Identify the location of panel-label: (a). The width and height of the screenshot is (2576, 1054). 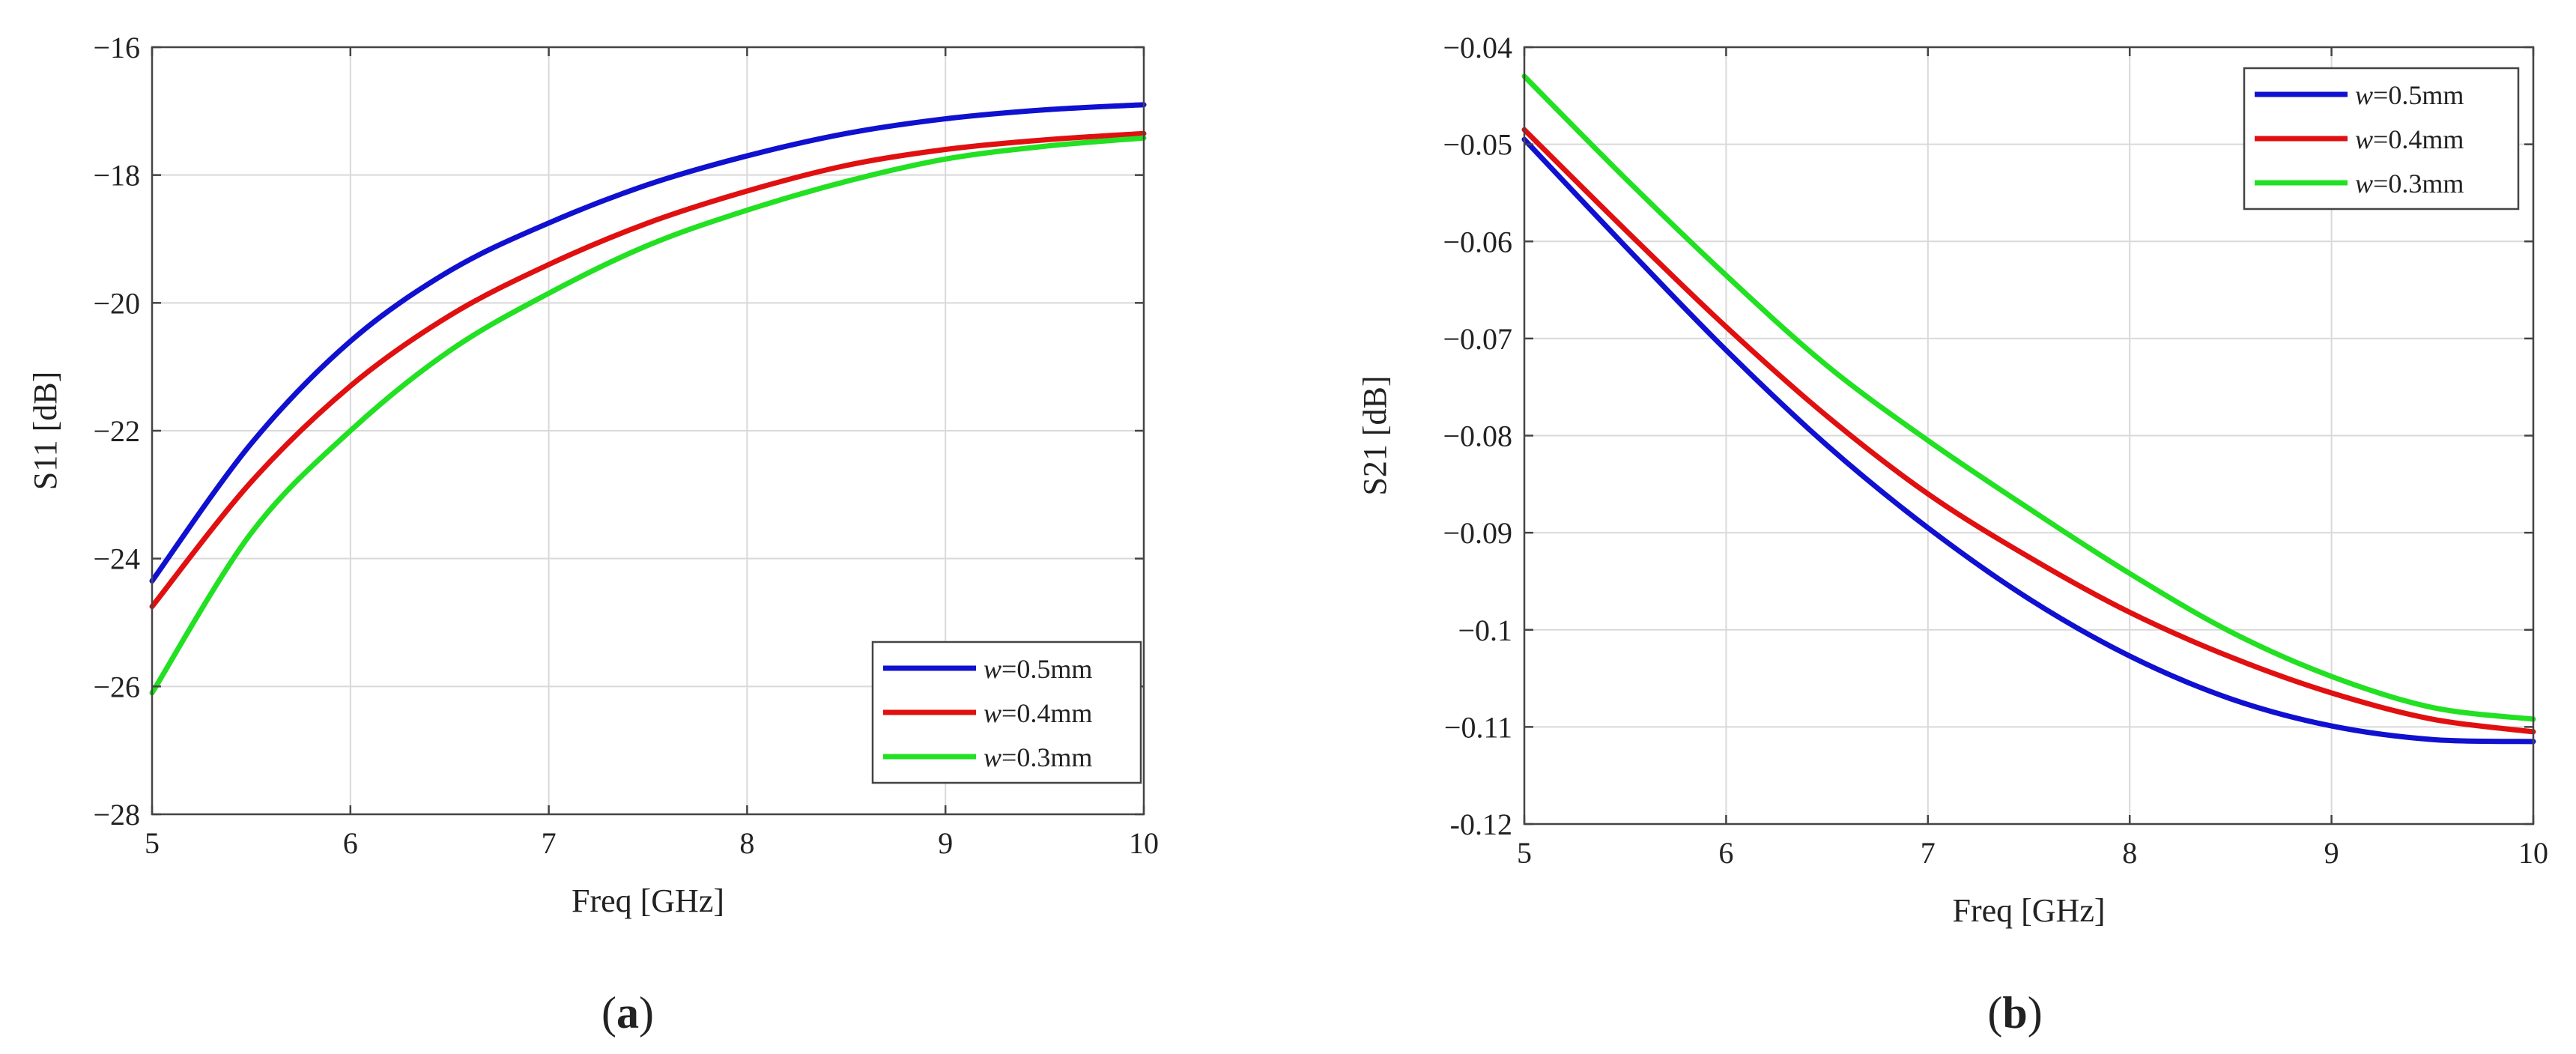
(627, 1013).